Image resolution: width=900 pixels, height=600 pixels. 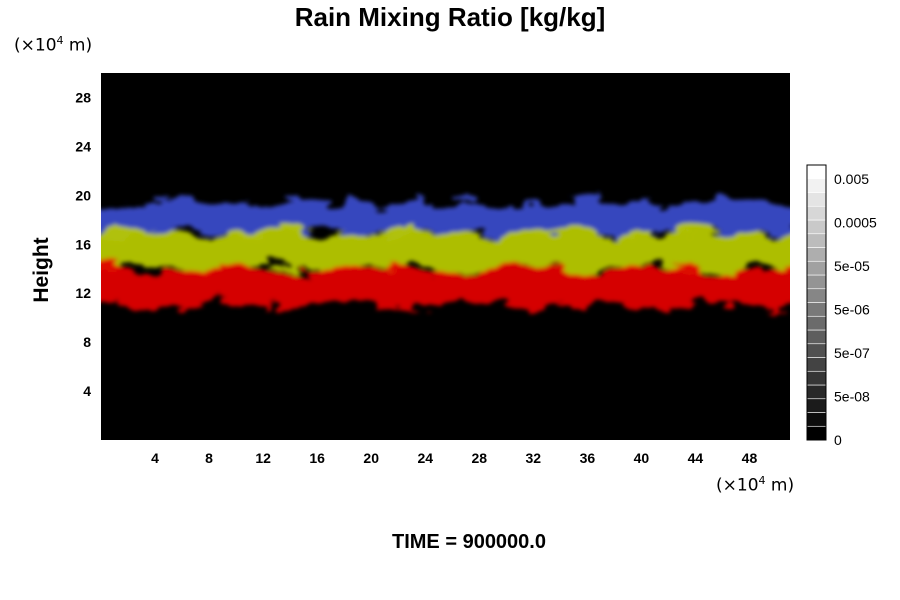 What do you see at coordinates (588, 458) in the screenshot?
I see `x-tick-label: 36` at bounding box center [588, 458].